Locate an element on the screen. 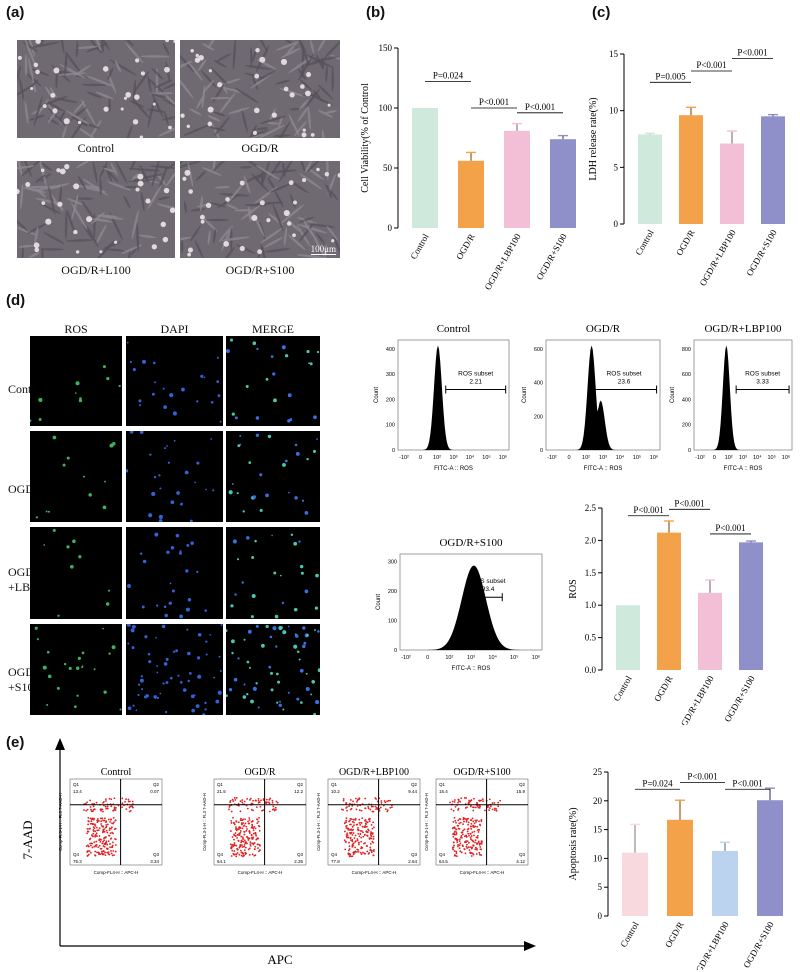 Image resolution: width=800 pixels, height=972 pixels. y-tick-label: 25 is located at coordinates (598, 772).